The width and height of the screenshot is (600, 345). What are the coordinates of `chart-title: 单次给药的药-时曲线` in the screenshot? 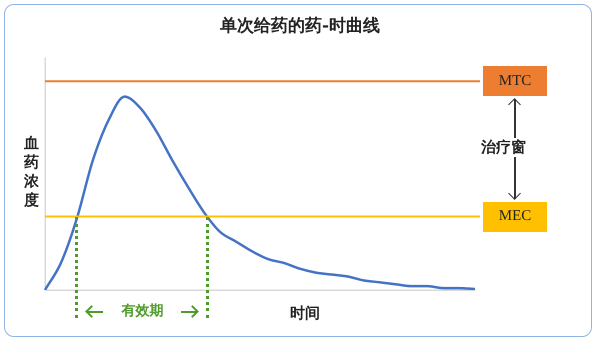 It's located at (300, 26).